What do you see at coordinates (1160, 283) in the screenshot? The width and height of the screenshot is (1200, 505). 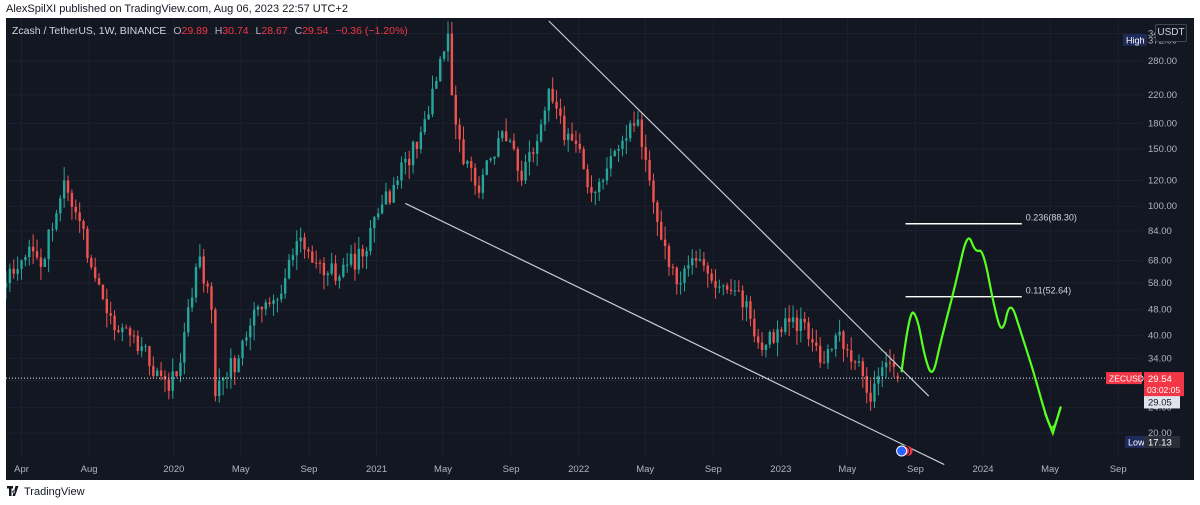 I see `y-tick-label: 58.00` at bounding box center [1160, 283].